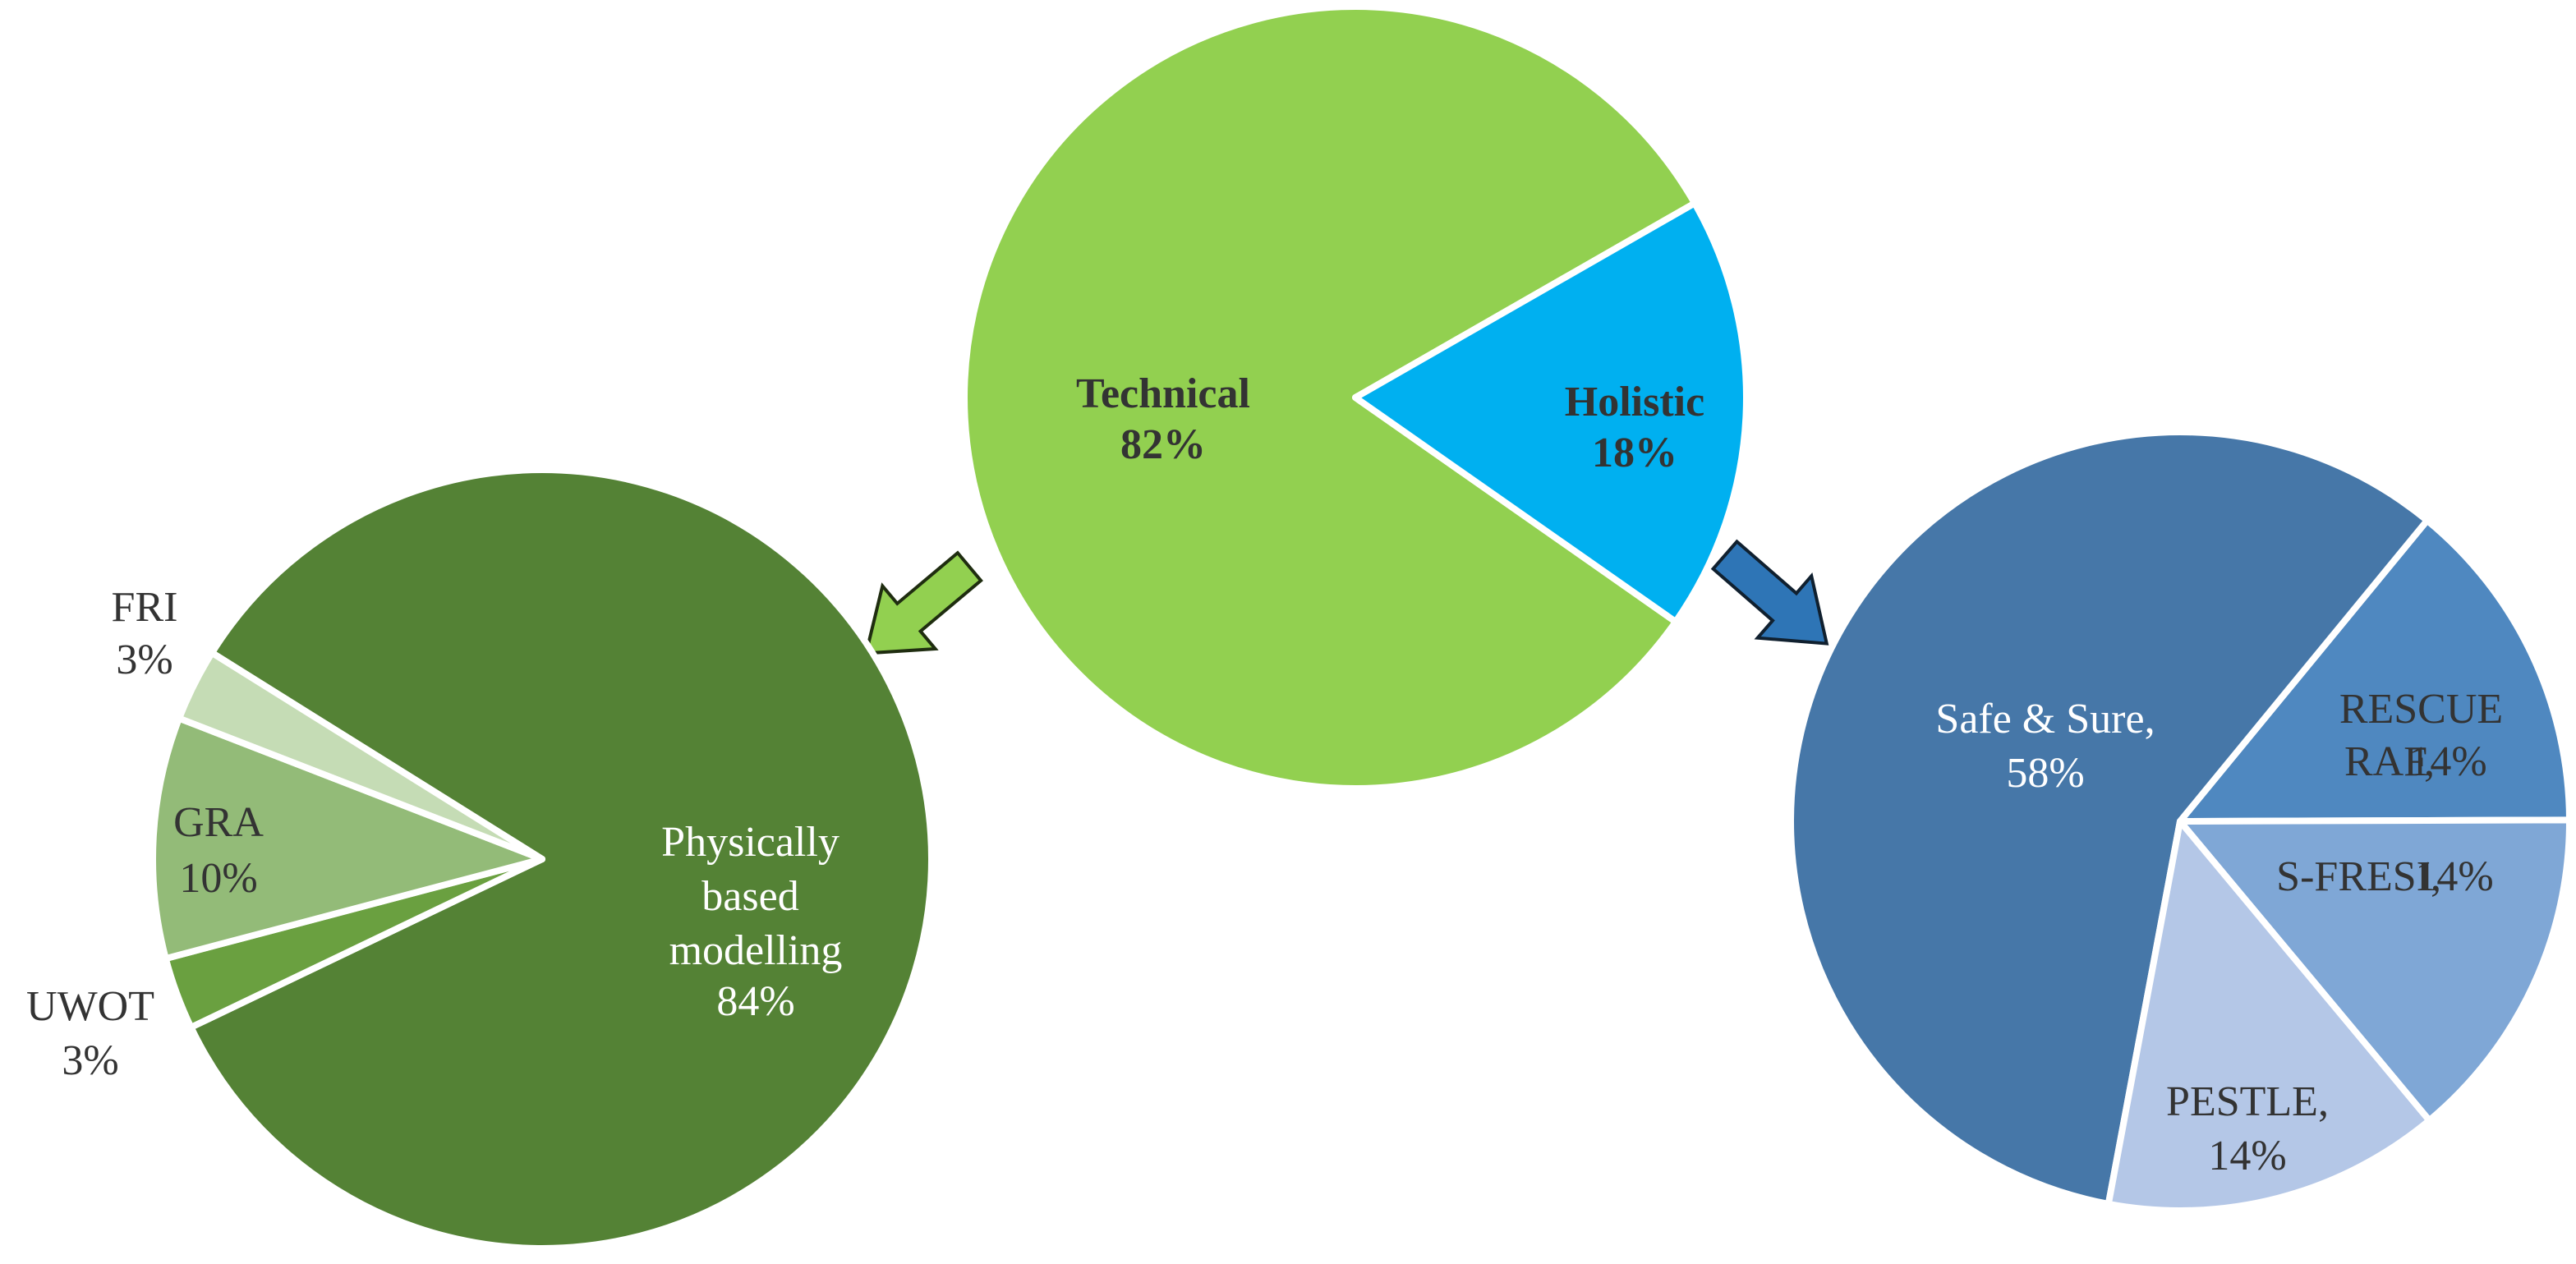  Describe the element at coordinates (2358, 876) in the screenshot. I see `slice-label: S-FRESI,` at that location.